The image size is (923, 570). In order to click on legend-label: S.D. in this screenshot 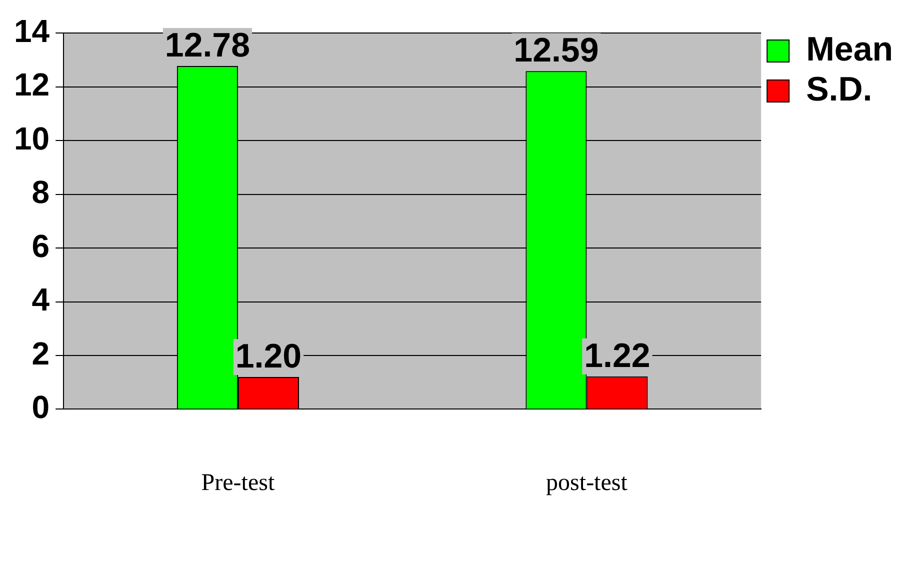, I will do `click(839, 89)`.